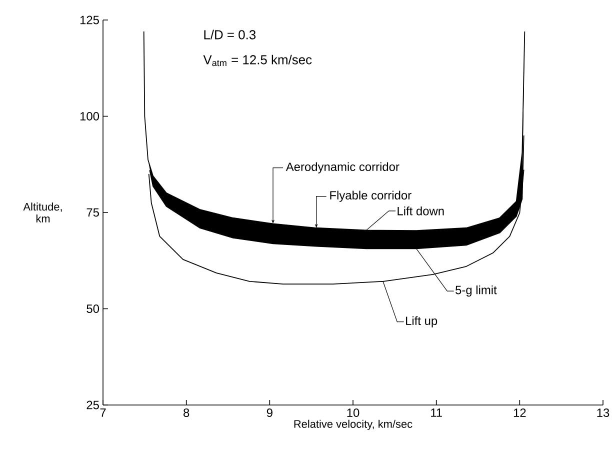 The width and height of the screenshot is (613, 450). I want to click on annotation: Flyable corridor, so click(371, 196).